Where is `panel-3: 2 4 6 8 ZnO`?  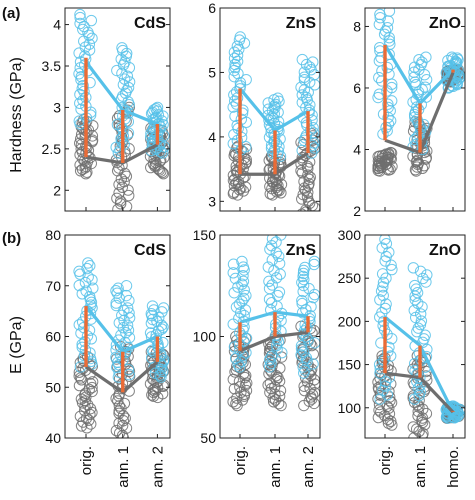 panel-3: 2 4 6 8 ZnO is located at coordinates (409, 113).